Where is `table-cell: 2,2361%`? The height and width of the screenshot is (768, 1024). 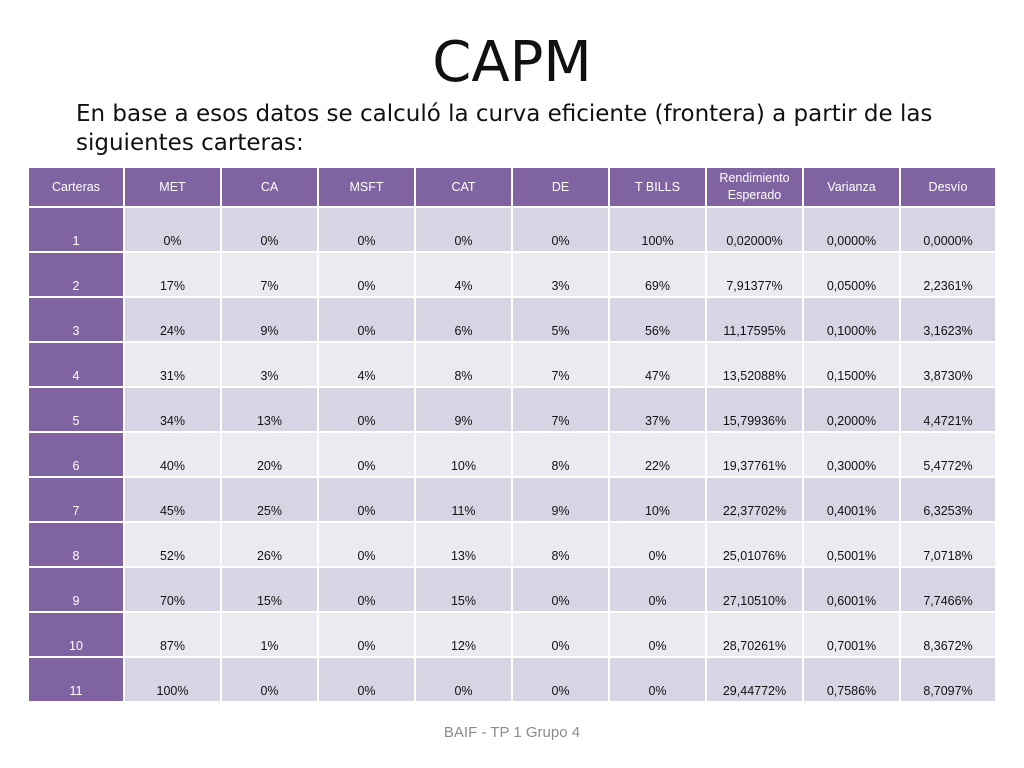
table-cell: 2,2361% is located at coordinates (948, 274).